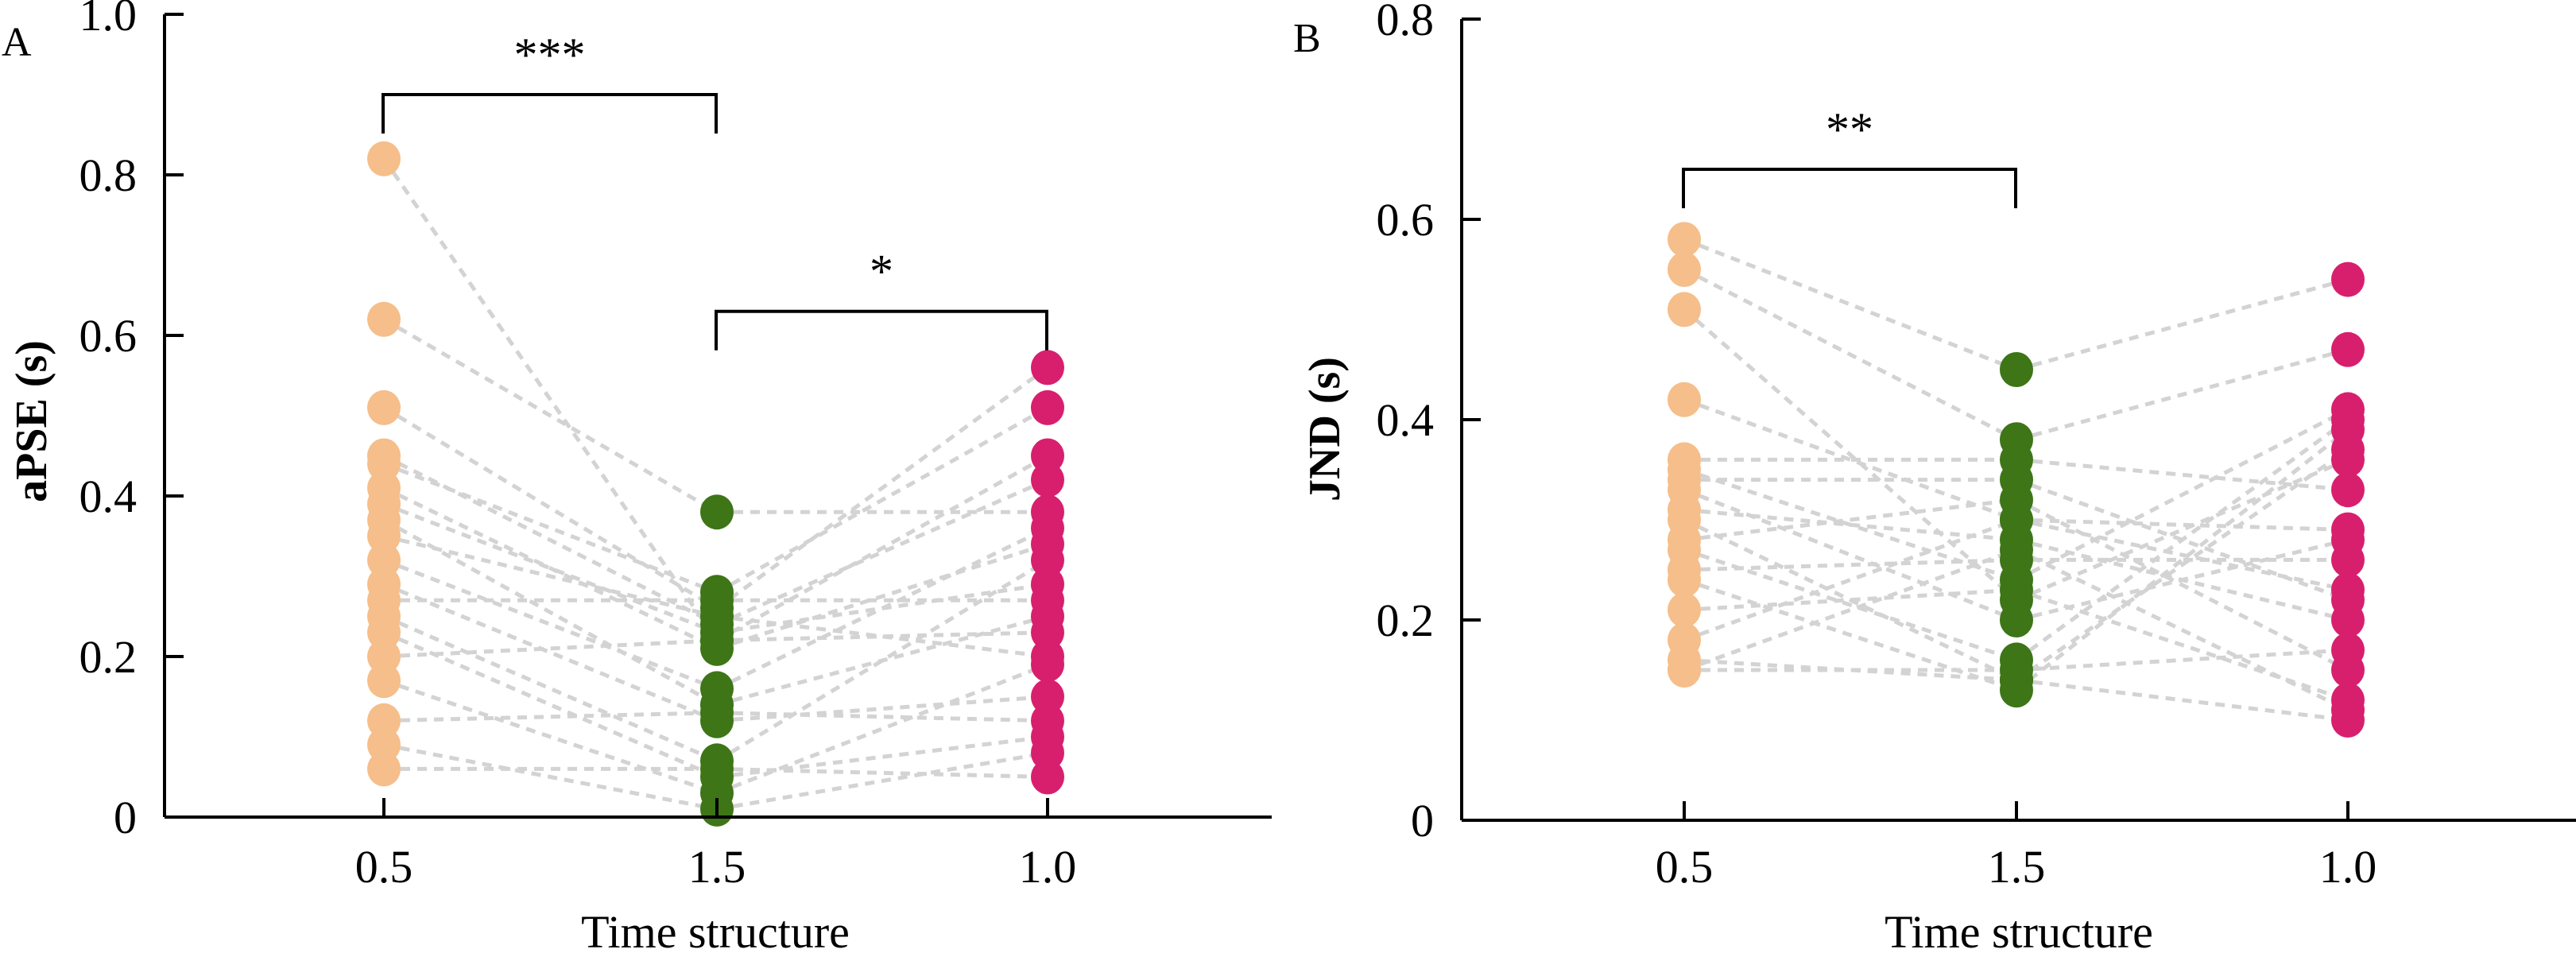 This screenshot has width=2576, height=953. Describe the element at coordinates (550, 55) in the screenshot. I see `significance-label: ***` at that location.